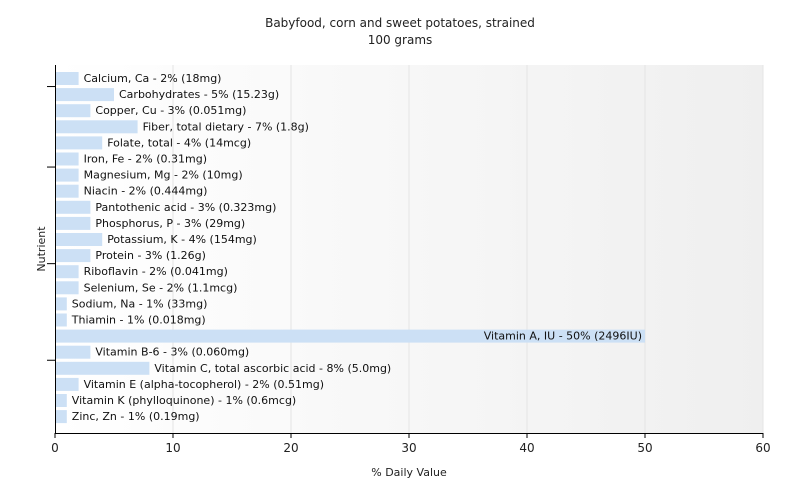 This screenshot has width=800, height=500. What do you see at coordinates (185, 207) in the screenshot?
I see `bar-label: Pantothenic acid - 3% (0.323mg)` at bounding box center [185, 207].